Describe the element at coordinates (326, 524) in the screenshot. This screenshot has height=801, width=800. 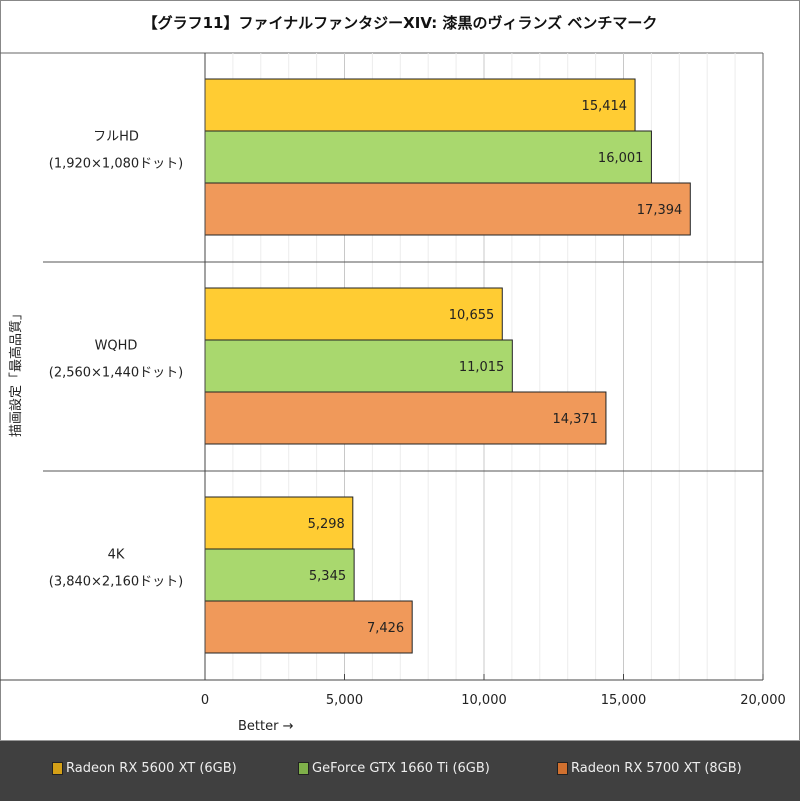
I see `data-label: 5,298` at that location.